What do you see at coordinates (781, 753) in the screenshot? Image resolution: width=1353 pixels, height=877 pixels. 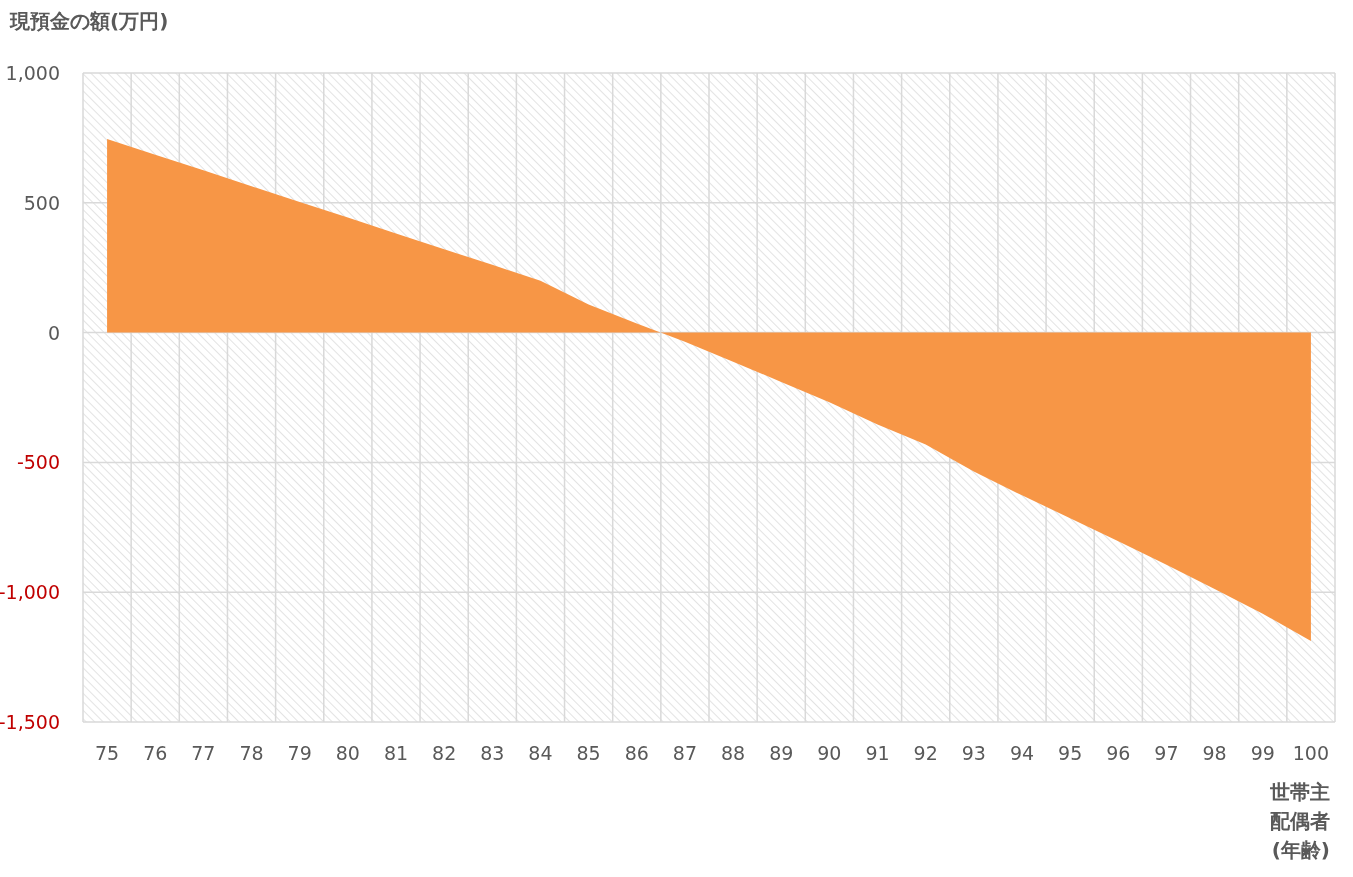 I see `x-tick-label: 89` at bounding box center [781, 753].